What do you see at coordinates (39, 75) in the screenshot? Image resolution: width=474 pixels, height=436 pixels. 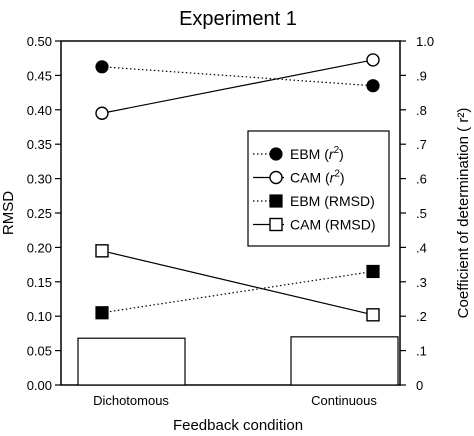 I see `left-tick-label: 0.45` at bounding box center [39, 75].